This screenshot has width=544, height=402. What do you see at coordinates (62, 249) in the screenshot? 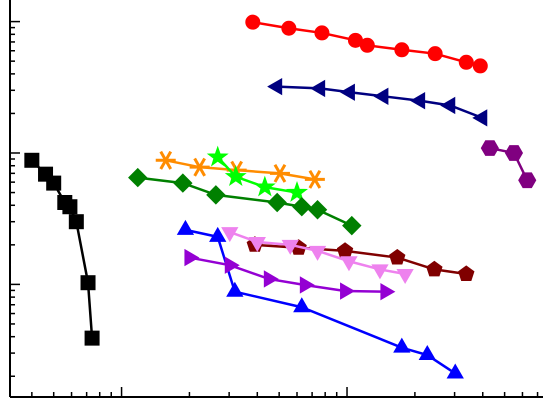
I see `series-line` at bounding box center [62, 249].